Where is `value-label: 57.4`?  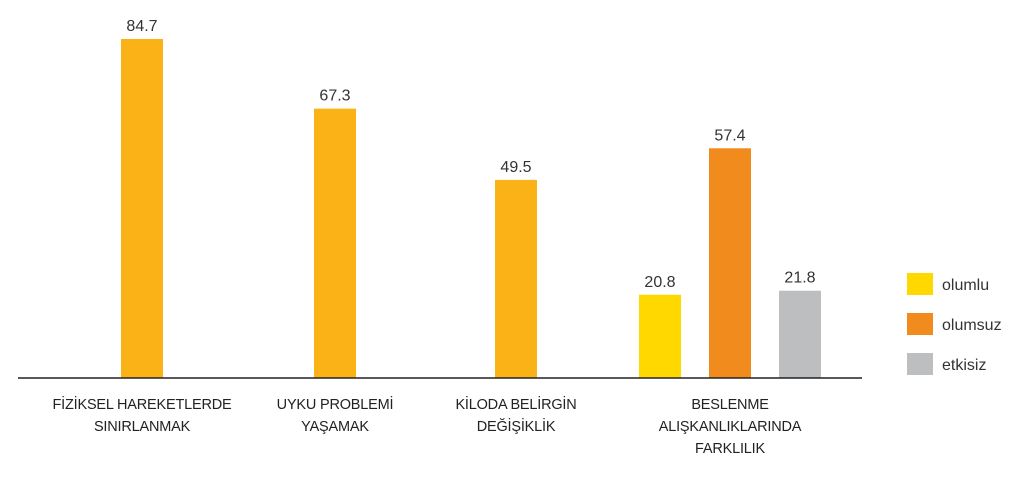
value-label: 57.4 is located at coordinates (729, 135).